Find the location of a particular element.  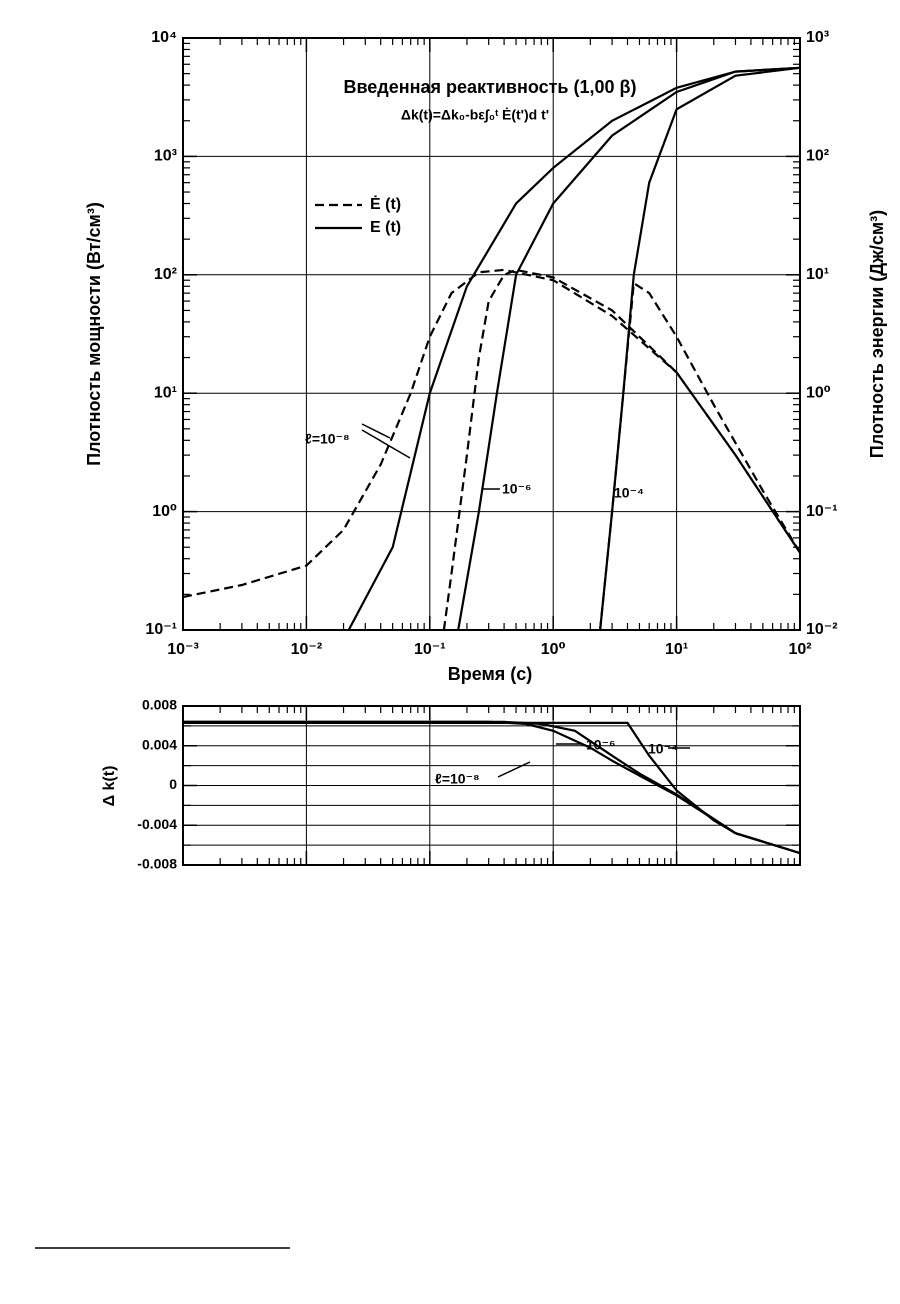

series-group is located at coordinates (491, 787).